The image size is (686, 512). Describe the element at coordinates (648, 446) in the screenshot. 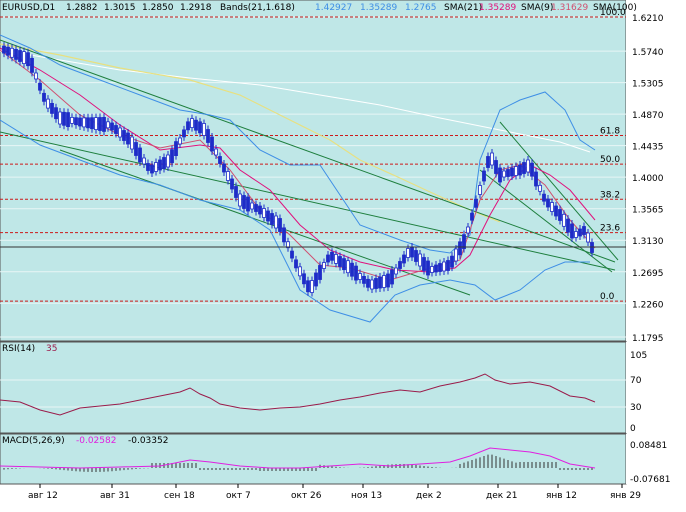

I see `macd-axis-top: 0.08481` at that location.